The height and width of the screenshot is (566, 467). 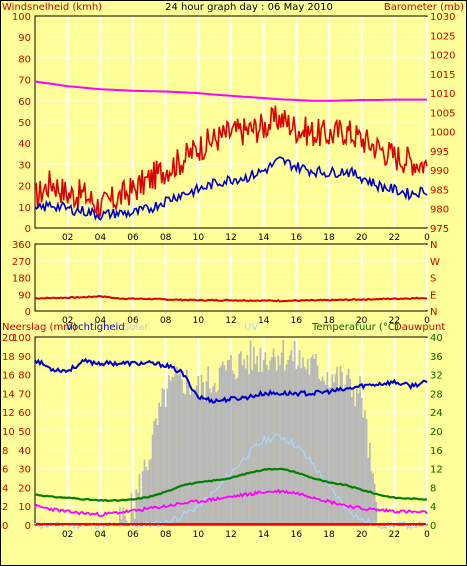 I want to click on wind-right-tick: 980, so click(x=439, y=210).